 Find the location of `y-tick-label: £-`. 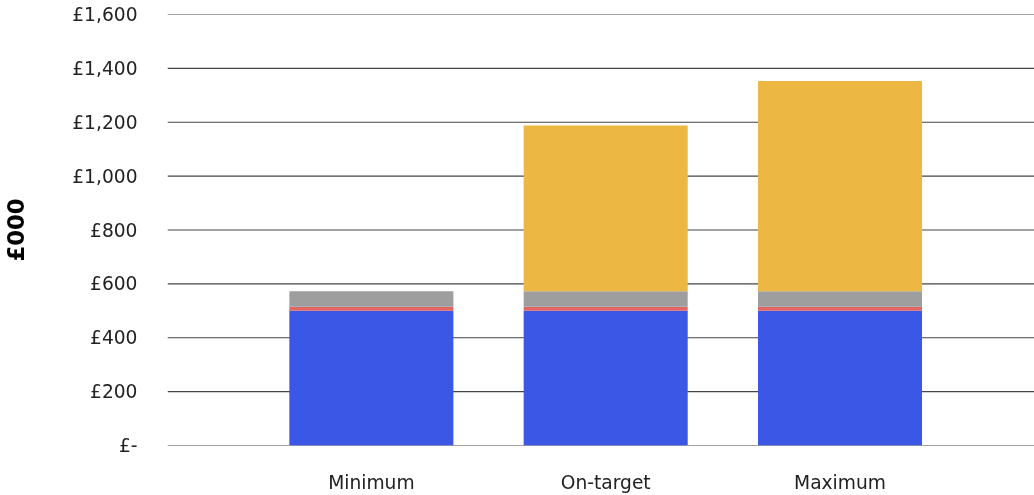

y-tick-label: £- is located at coordinates (128, 445).